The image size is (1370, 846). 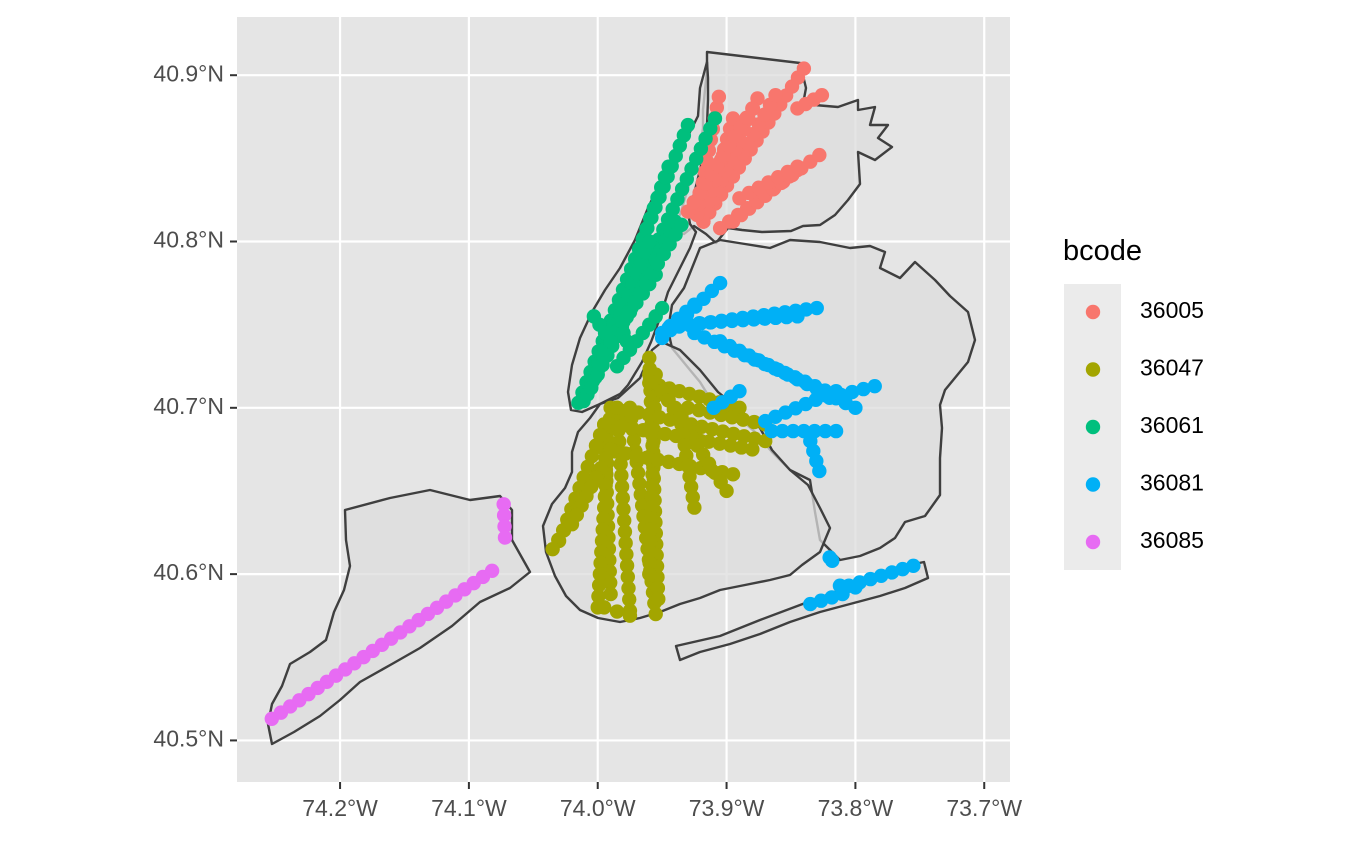 I want to click on x-tick-label: 74.1°W, so click(x=469, y=808).